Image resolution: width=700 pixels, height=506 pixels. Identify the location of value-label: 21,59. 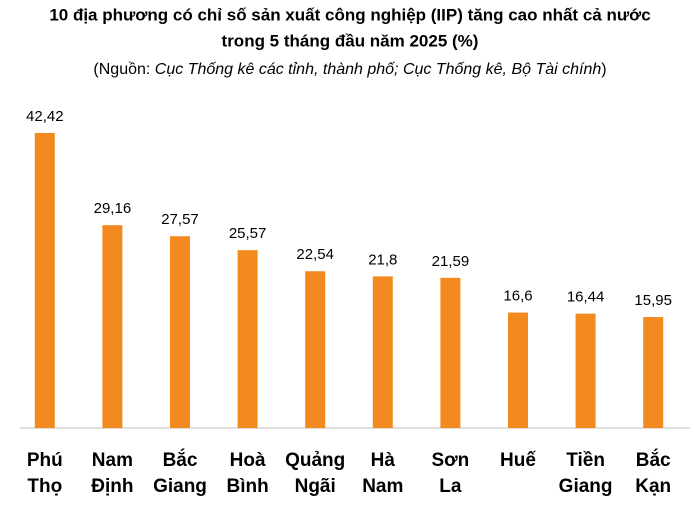
(451, 261).